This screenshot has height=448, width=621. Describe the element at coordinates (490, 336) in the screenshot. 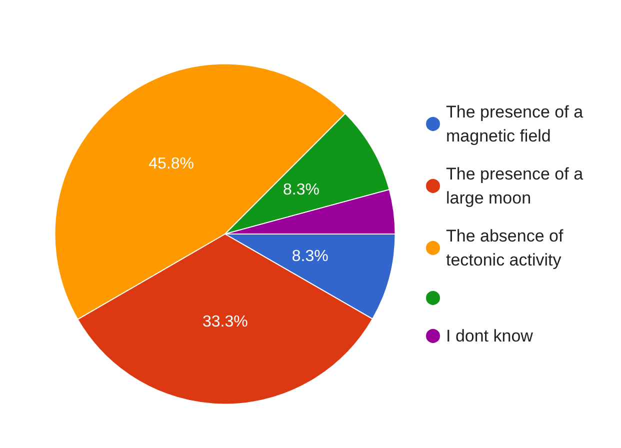

I see `legend-label: I dont know` at that location.